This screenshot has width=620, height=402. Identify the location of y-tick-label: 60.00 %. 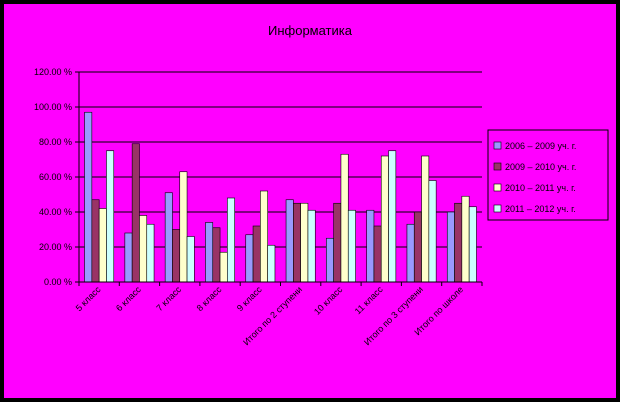
(55, 177).